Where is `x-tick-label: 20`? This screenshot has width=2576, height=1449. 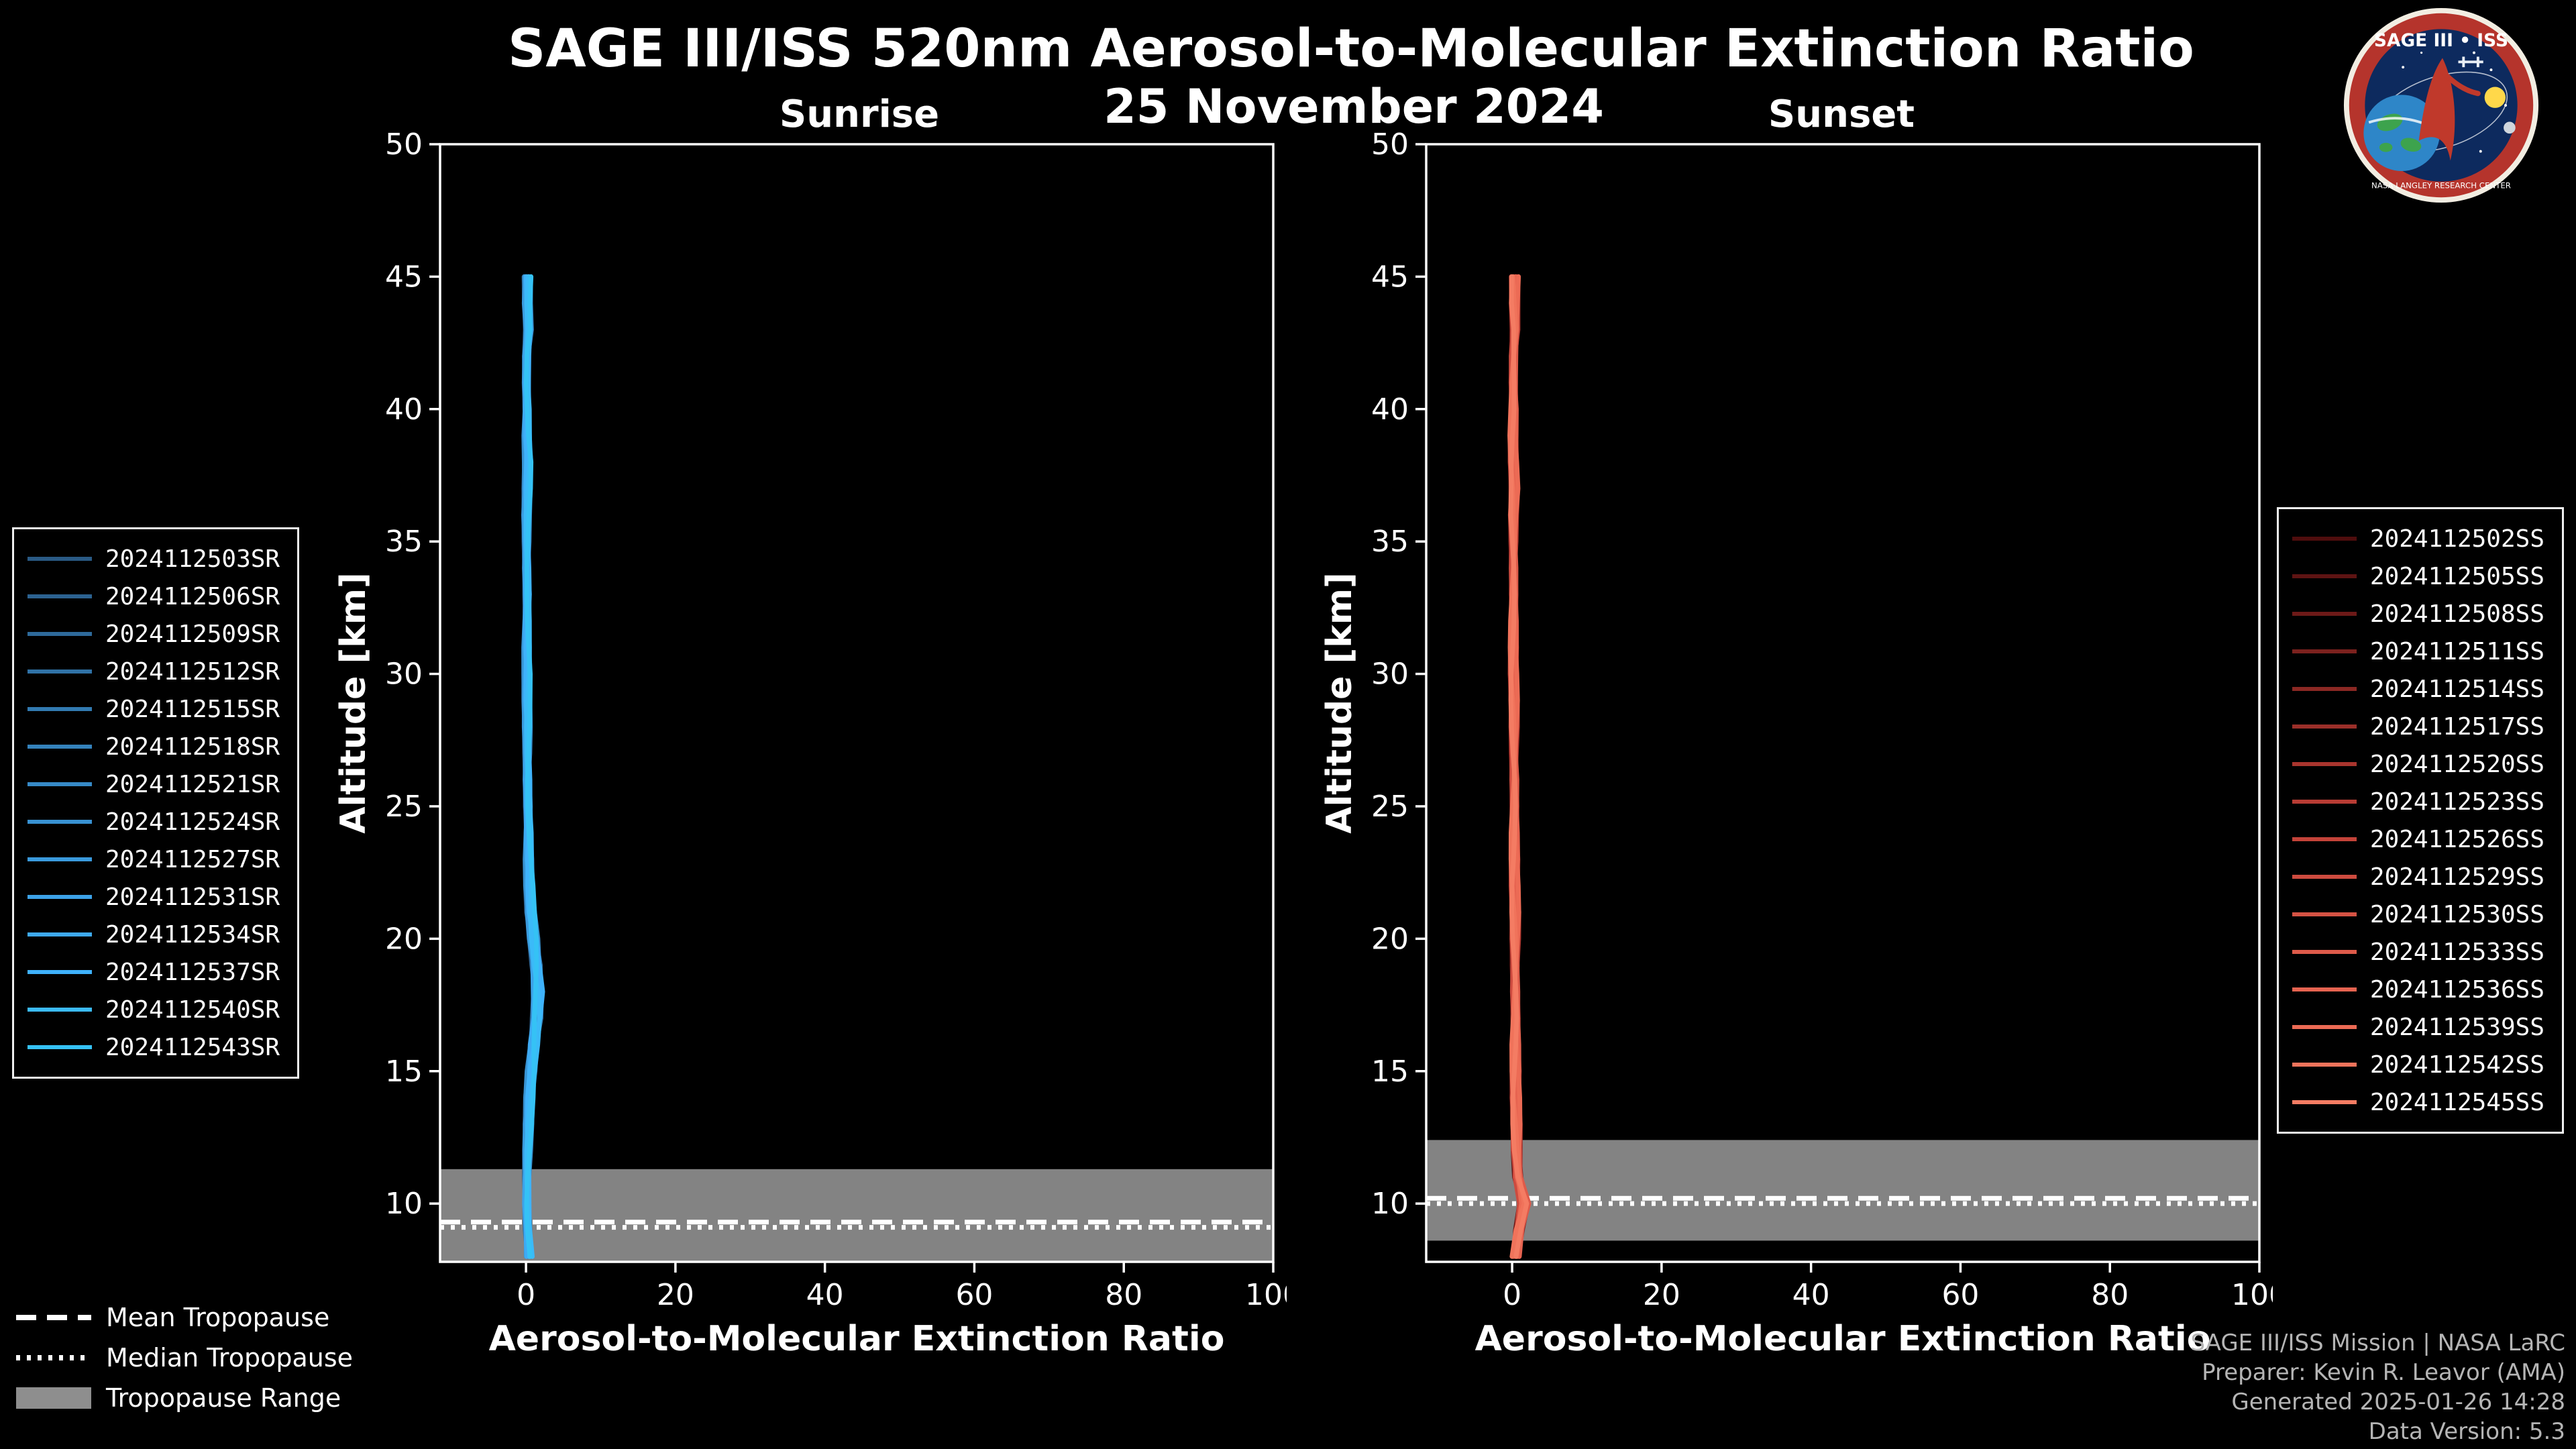 x-tick-label: 20 is located at coordinates (1661, 1295).